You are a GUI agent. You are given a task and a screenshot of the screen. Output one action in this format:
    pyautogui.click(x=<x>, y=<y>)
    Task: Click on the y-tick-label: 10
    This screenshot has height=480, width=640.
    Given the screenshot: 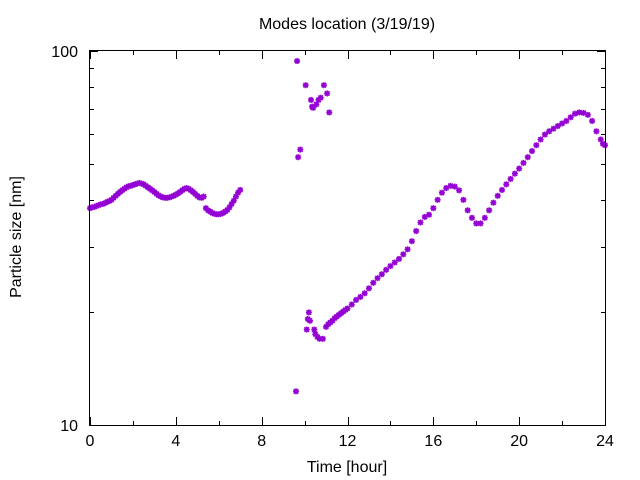 What is the action you would take?
    pyautogui.click(x=69, y=426)
    